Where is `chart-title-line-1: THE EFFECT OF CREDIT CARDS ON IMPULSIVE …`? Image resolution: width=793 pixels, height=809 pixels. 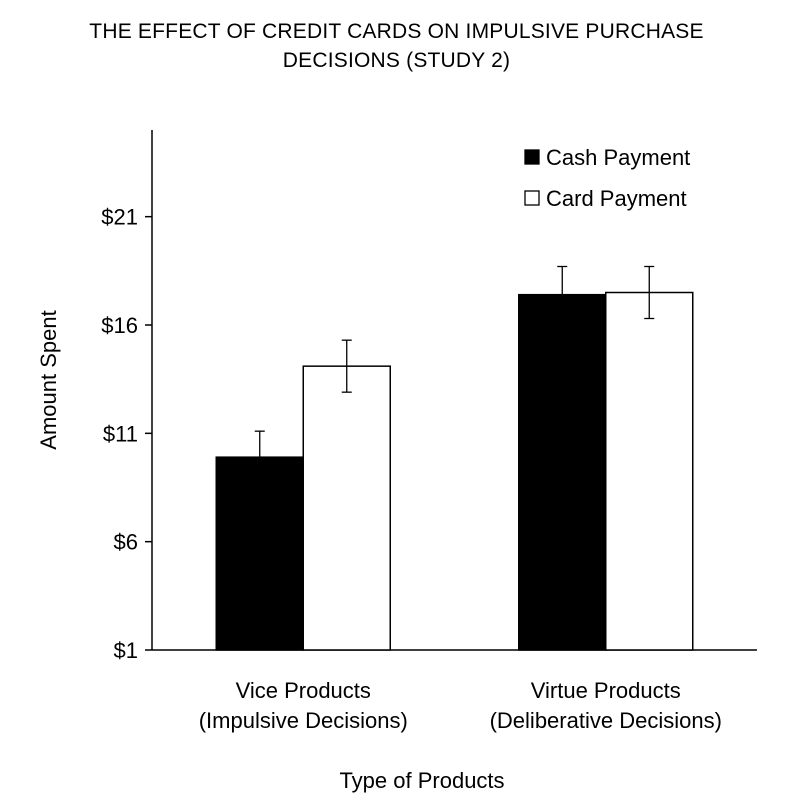 chart-title-line-1: THE EFFECT OF CREDIT CARDS ON IMPULSIVE … is located at coordinates (396, 31).